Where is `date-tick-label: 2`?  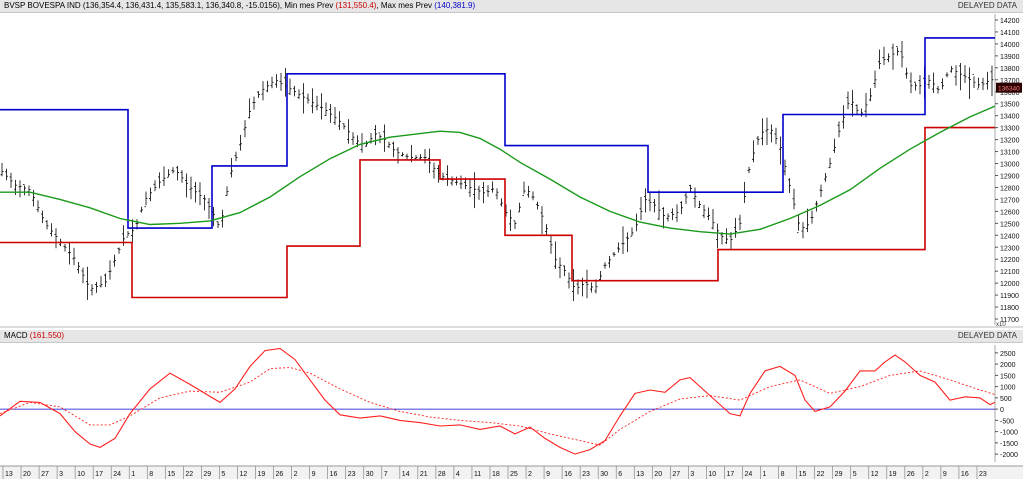 date-tick-label: 2 is located at coordinates (927, 474).